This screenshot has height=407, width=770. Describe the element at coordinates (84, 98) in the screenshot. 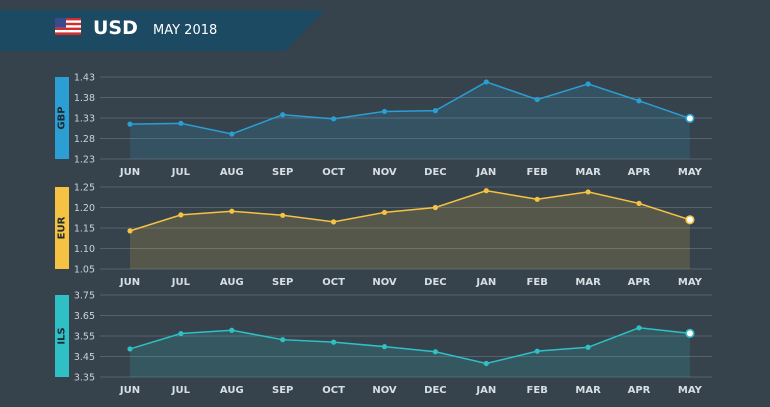

I see `y-tick-label: 1.38` at that location.